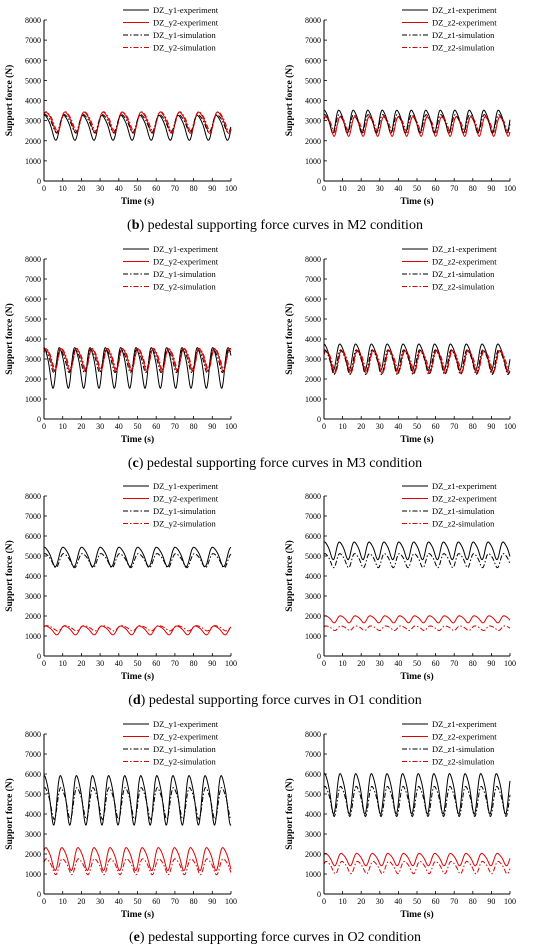  What do you see at coordinates (463, 35) in the screenshot?
I see `legend-label-3: DZ_z1-simulation` at bounding box center [463, 35].